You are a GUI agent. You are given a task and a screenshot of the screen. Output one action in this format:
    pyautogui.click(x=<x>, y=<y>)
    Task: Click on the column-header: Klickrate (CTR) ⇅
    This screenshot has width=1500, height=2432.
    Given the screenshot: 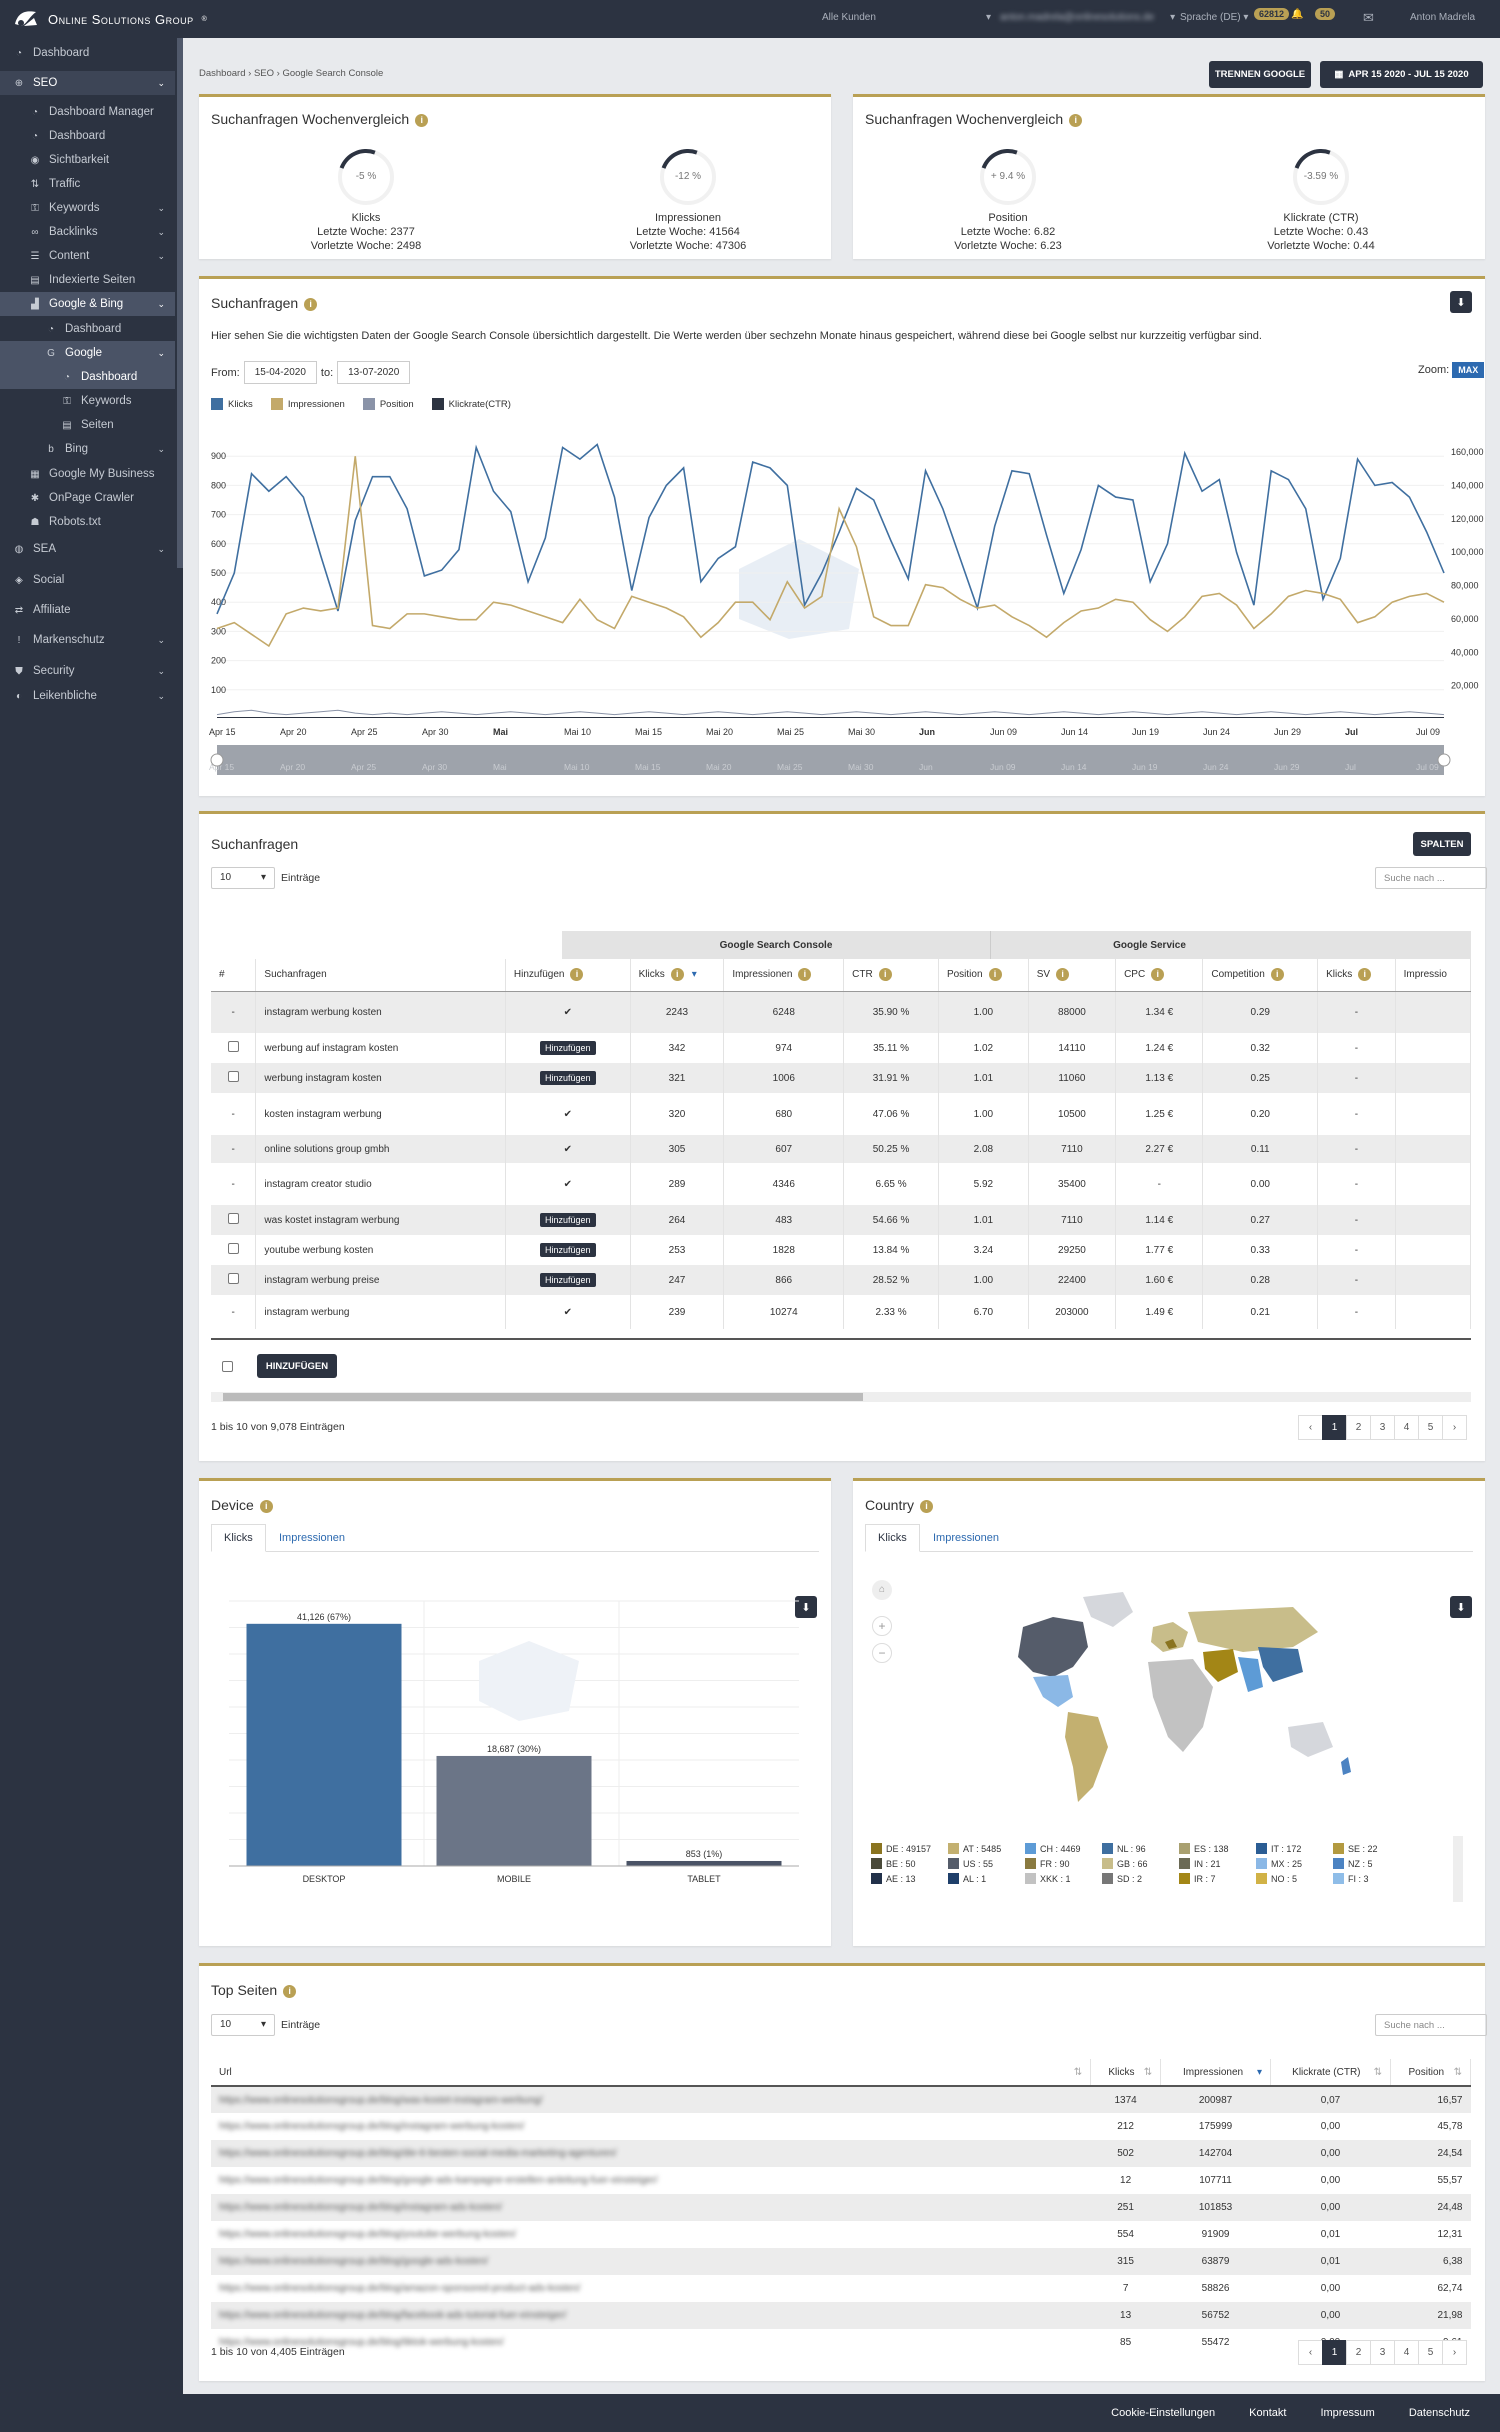 What is the action you would take?
    pyautogui.click(x=1330, y=2073)
    